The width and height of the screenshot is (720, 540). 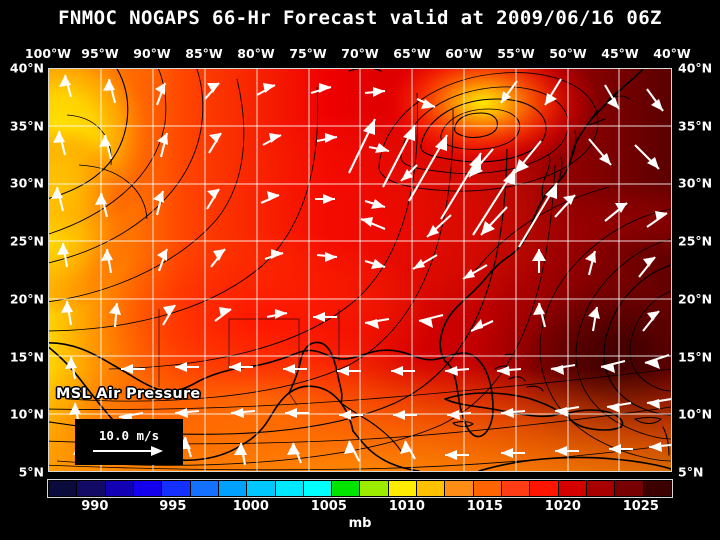 I want to click on colorbar-tick-label: 995, so click(x=173, y=506).